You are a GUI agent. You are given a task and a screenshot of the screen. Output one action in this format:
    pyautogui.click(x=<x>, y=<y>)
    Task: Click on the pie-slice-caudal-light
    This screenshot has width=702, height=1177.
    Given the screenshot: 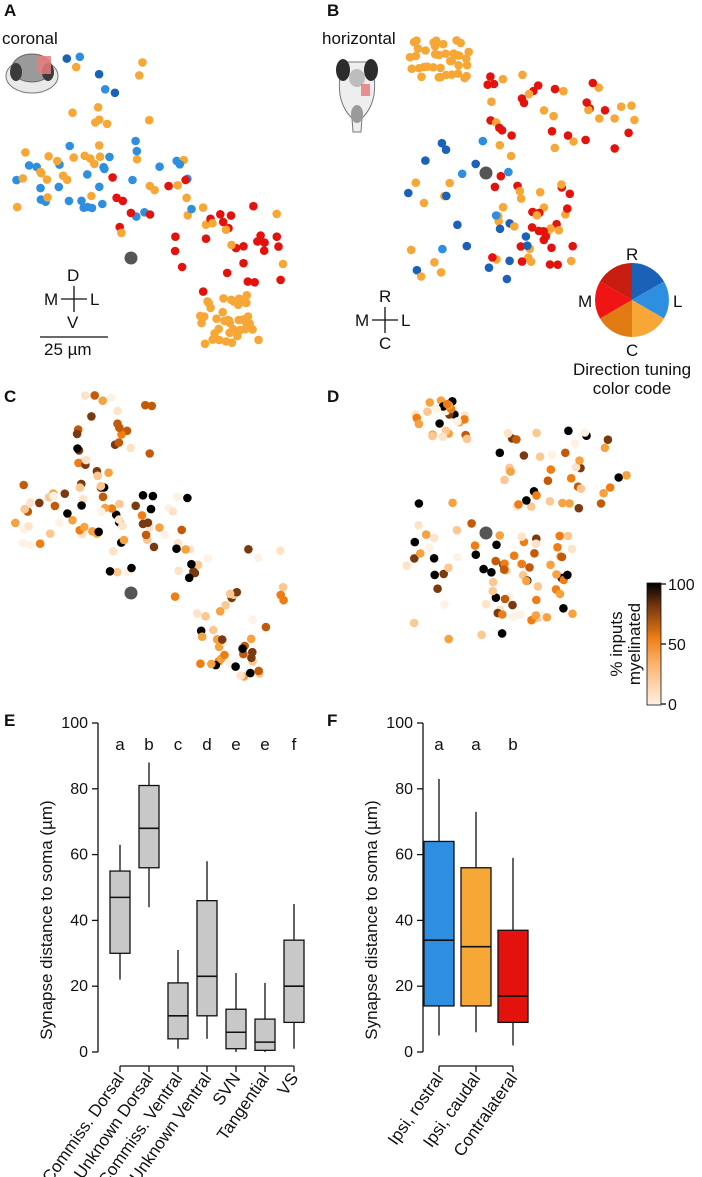 What is the action you would take?
    pyautogui.click(x=648, y=318)
    